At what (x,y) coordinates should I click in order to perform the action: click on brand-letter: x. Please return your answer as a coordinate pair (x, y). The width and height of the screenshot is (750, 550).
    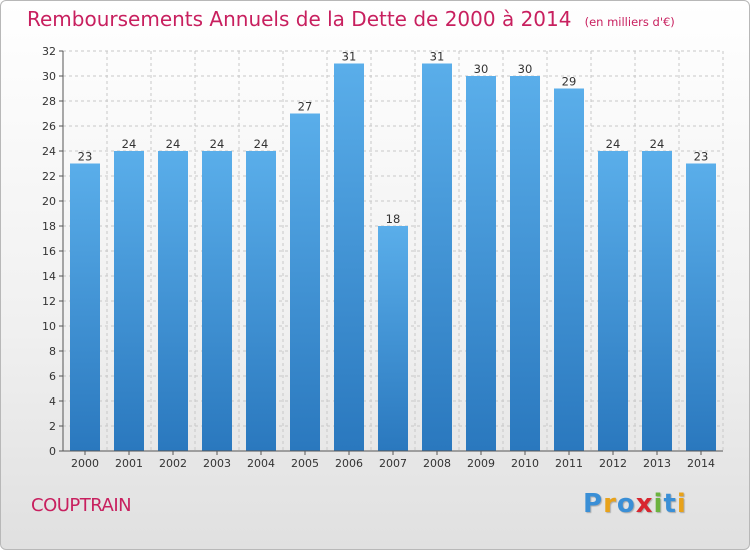
    Looking at the image, I should click on (644, 504).